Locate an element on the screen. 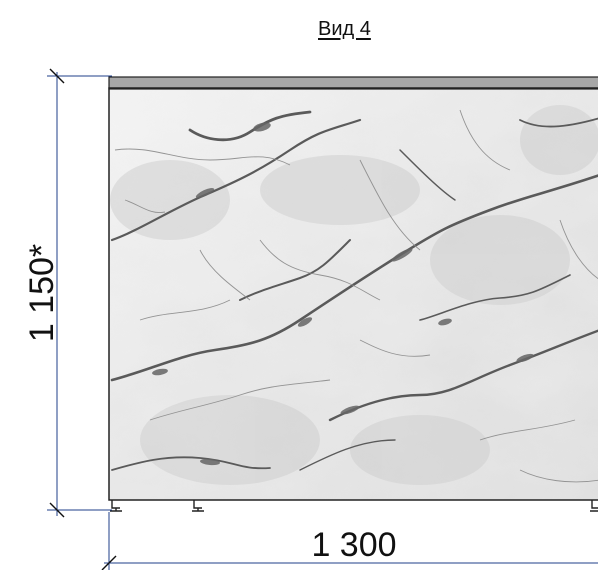 Image resolution: width=598 pixels, height=570 pixels. foot-middle is located at coordinates (198, 506).